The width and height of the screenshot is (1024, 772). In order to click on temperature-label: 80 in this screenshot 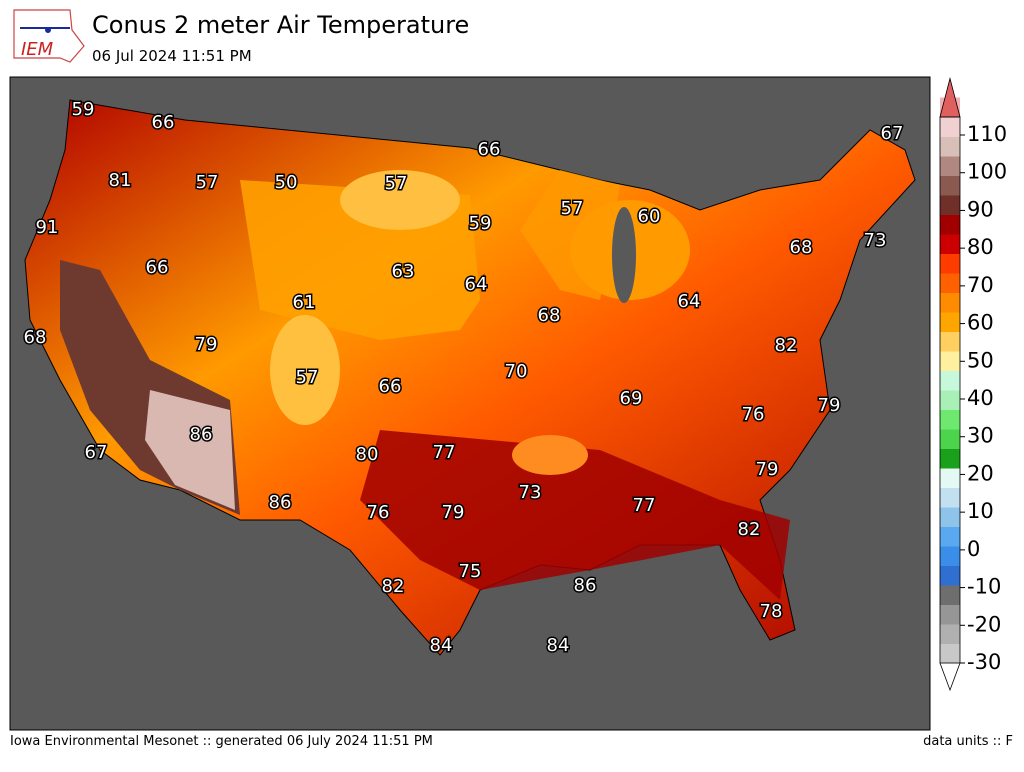, I will do `click(367, 454)`.